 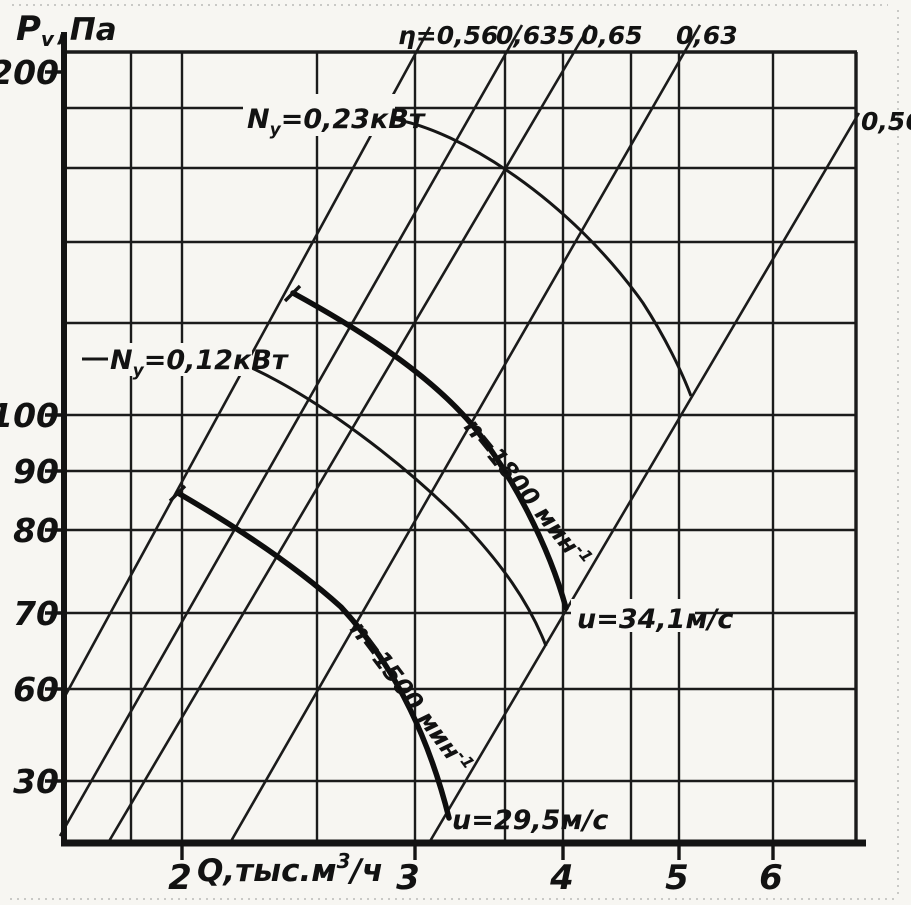 I want to click on y-tick-label-200: 200, so click(x=29, y=72).